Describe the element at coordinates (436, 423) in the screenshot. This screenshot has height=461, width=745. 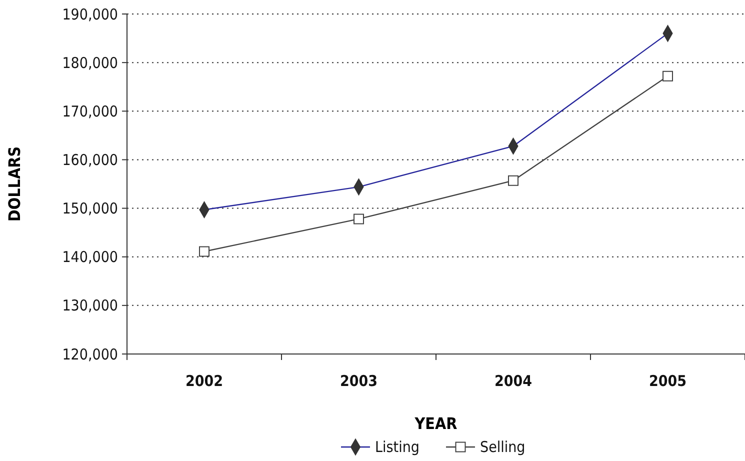
I see `x-axis-title: YEAR` at that location.